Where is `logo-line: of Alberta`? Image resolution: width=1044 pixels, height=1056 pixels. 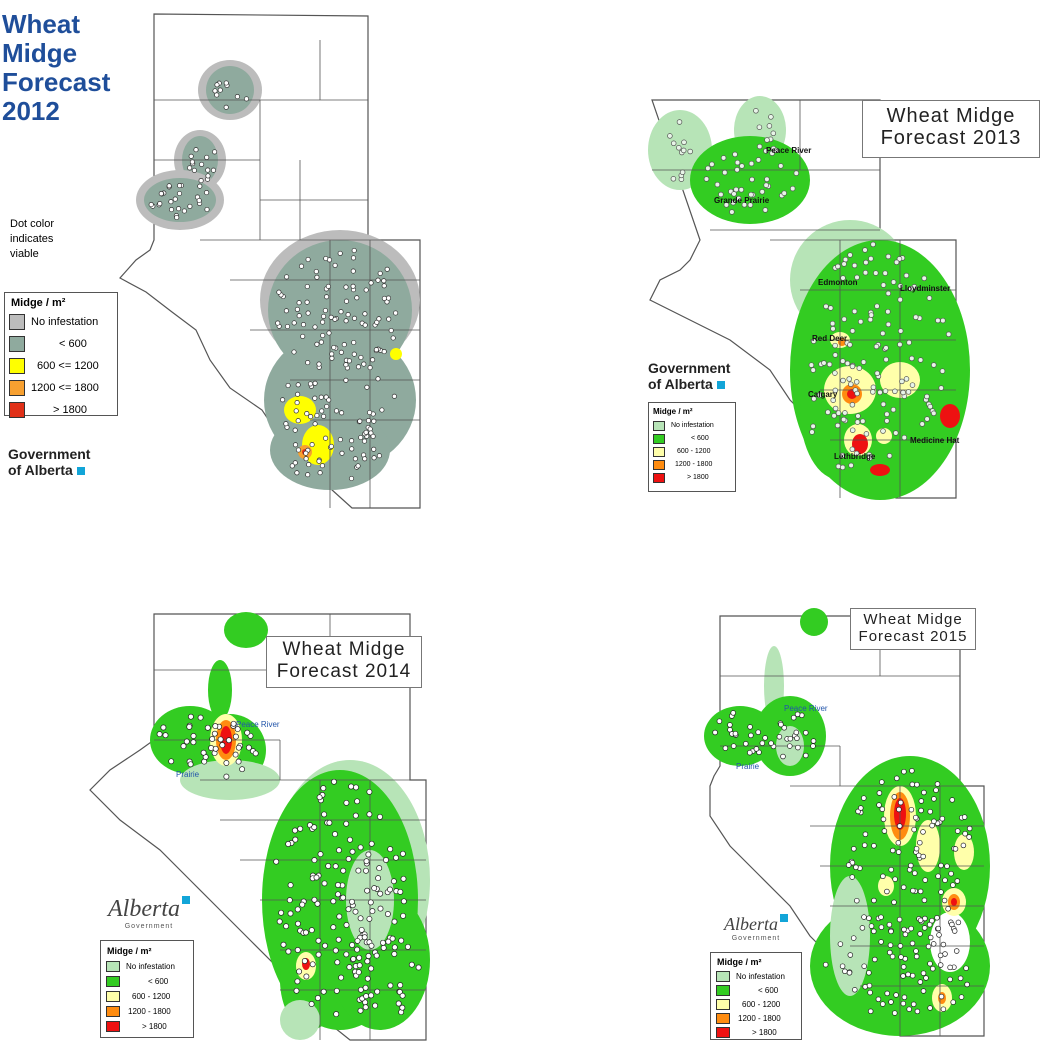 logo-line: of Alberta is located at coordinates (680, 384).